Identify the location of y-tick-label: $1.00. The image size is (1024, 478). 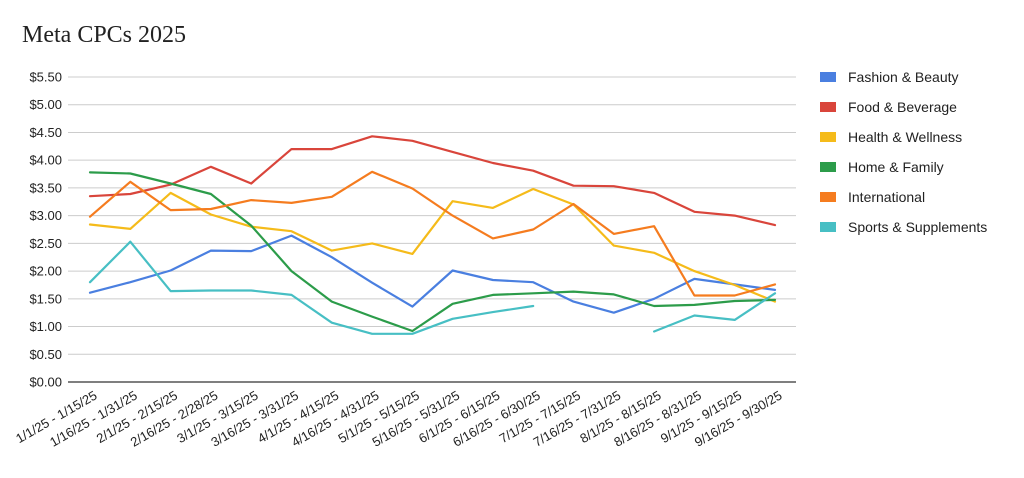
(45, 326).